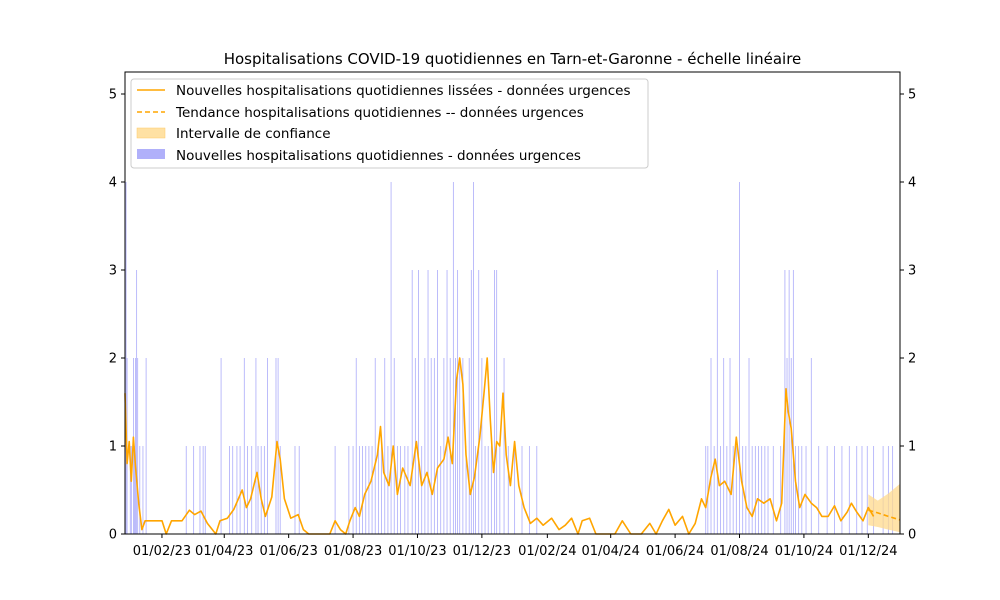  Describe the element at coordinates (912, 271) in the screenshot. I see `y-tick-label-right: 3` at that location.